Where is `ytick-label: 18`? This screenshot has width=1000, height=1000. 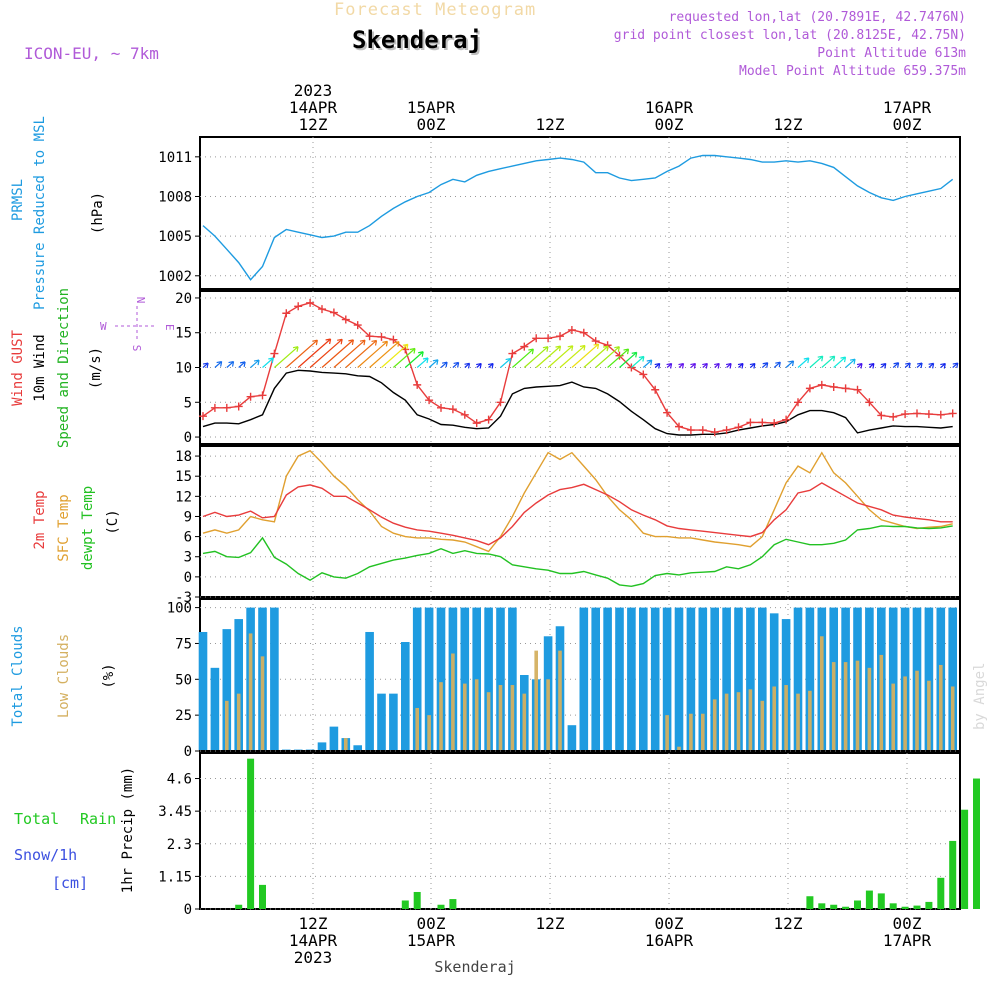 ytick-label: 18 is located at coordinates (183, 457).